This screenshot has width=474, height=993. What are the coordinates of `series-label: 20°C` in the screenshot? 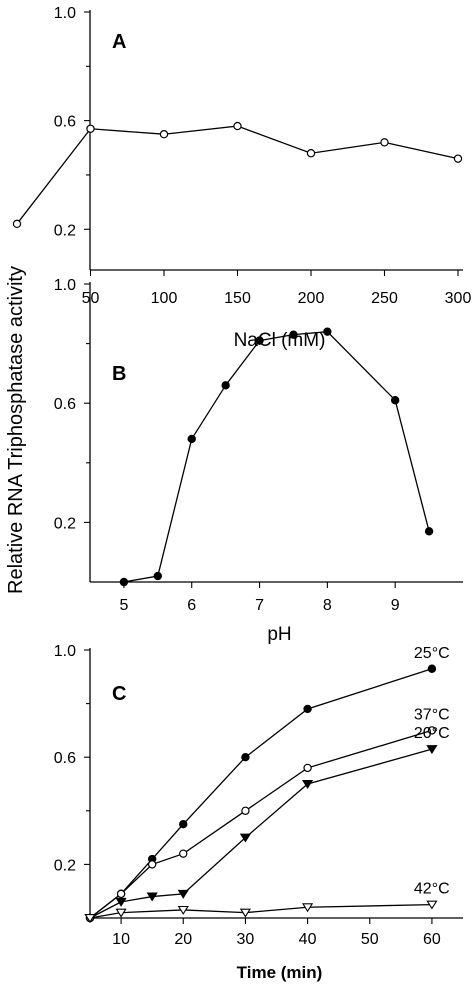 It's located at (432, 733).